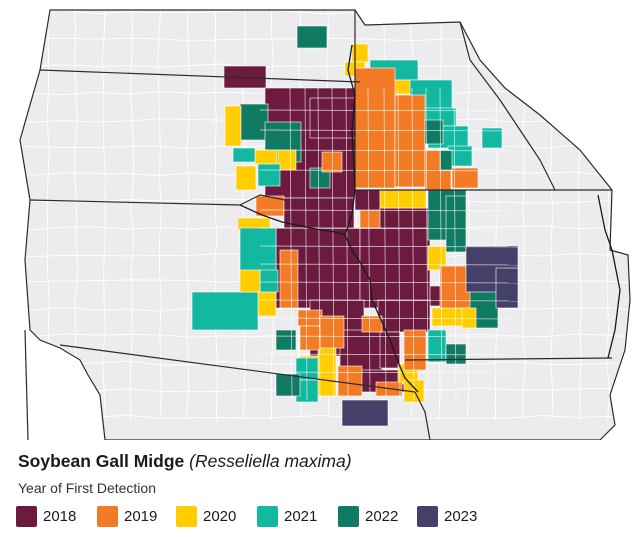 This screenshot has height=537, width=640. What do you see at coordinates (609, 276) in the screenshot?
I see `river-mississippi` at bounding box center [609, 276].